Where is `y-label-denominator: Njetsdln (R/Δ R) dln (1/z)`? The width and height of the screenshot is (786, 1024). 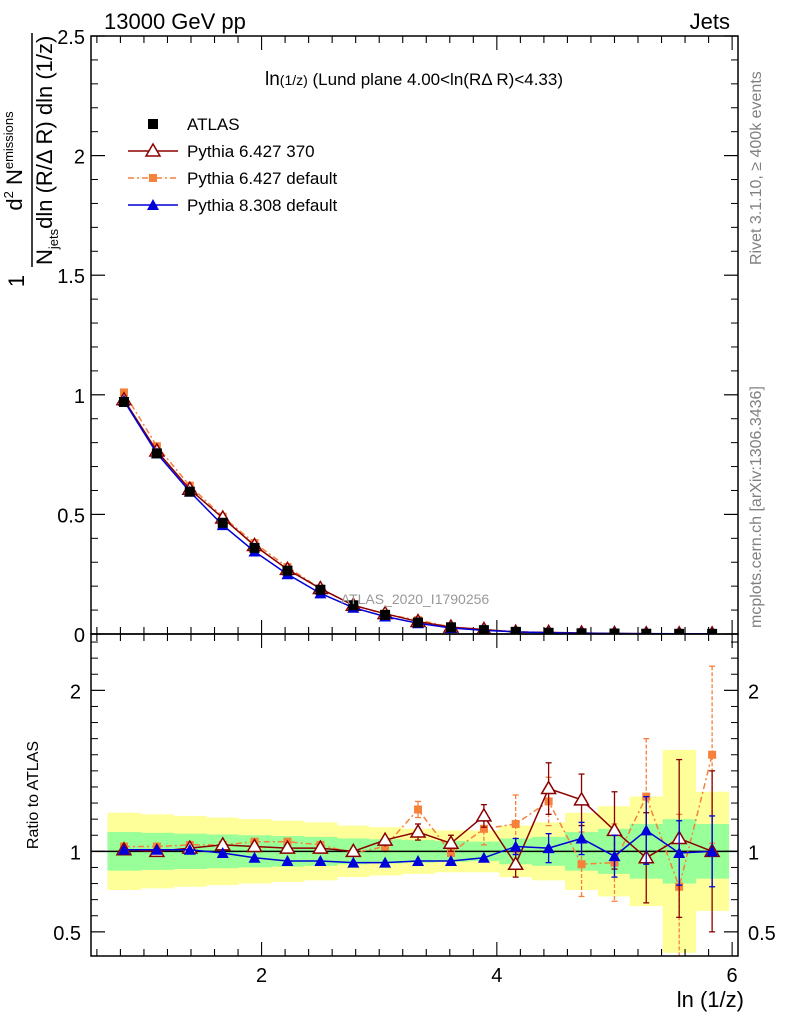 y-label-denominator: Njetsdln (R/Δ R) dln (1/z) is located at coordinates (46, 150).